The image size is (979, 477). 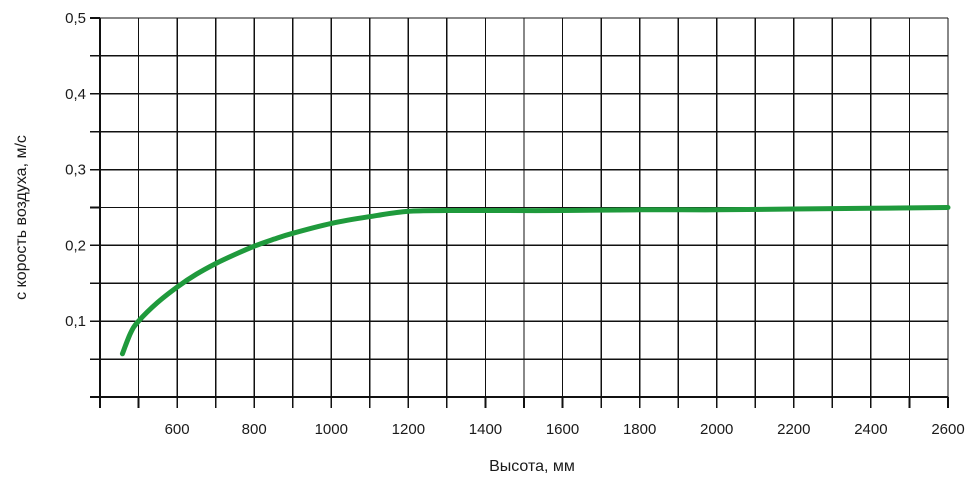 What do you see at coordinates (21, 217) in the screenshot?
I see `y-axis-title: с корость воздуха, м/с` at bounding box center [21, 217].